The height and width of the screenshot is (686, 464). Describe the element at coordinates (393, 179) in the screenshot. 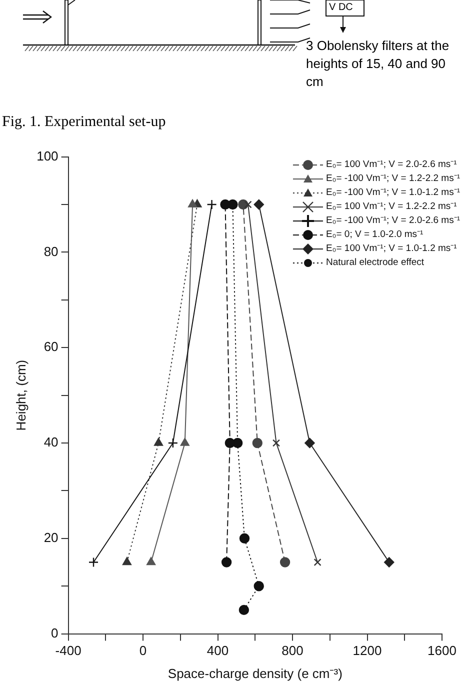

I see `legend-label: E₀= -100 Vm⁻¹; V = 1.2-2.2 ms⁻¹` at that location.